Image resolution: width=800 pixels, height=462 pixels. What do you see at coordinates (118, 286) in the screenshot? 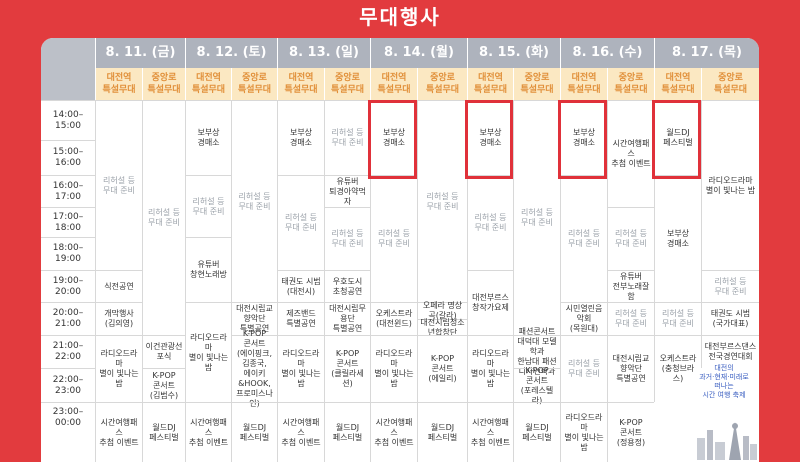
I see `event-cell: 식전공연` at bounding box center [118, 286].